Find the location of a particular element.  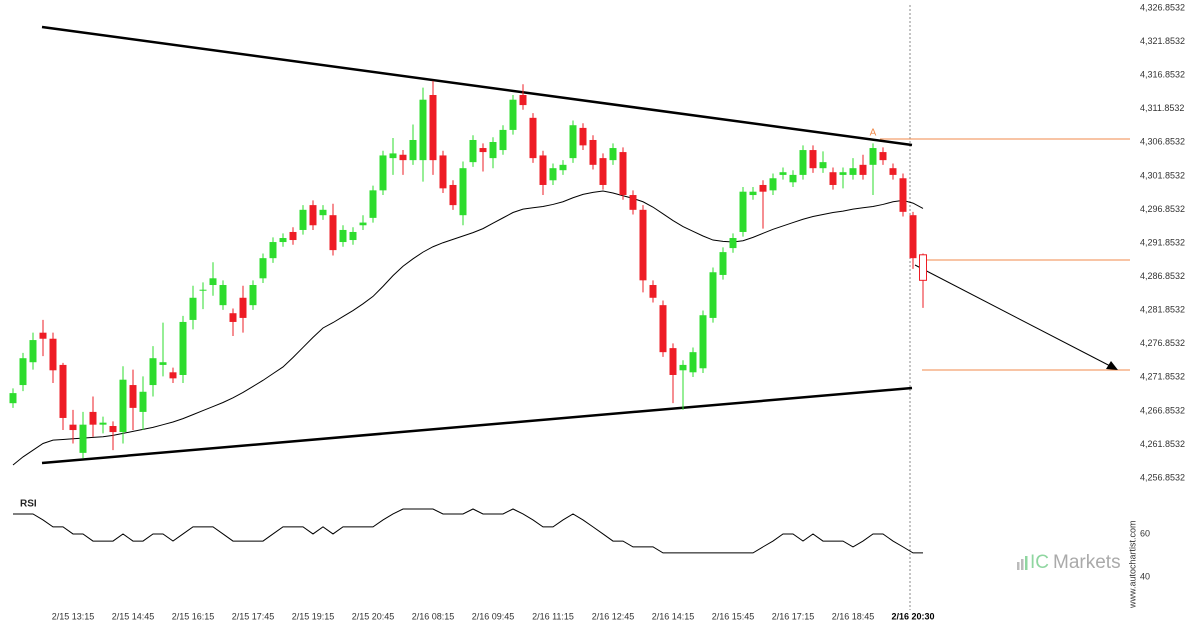

y-tick-label: 4,326.8532 is located at coordinates (1162, 7).